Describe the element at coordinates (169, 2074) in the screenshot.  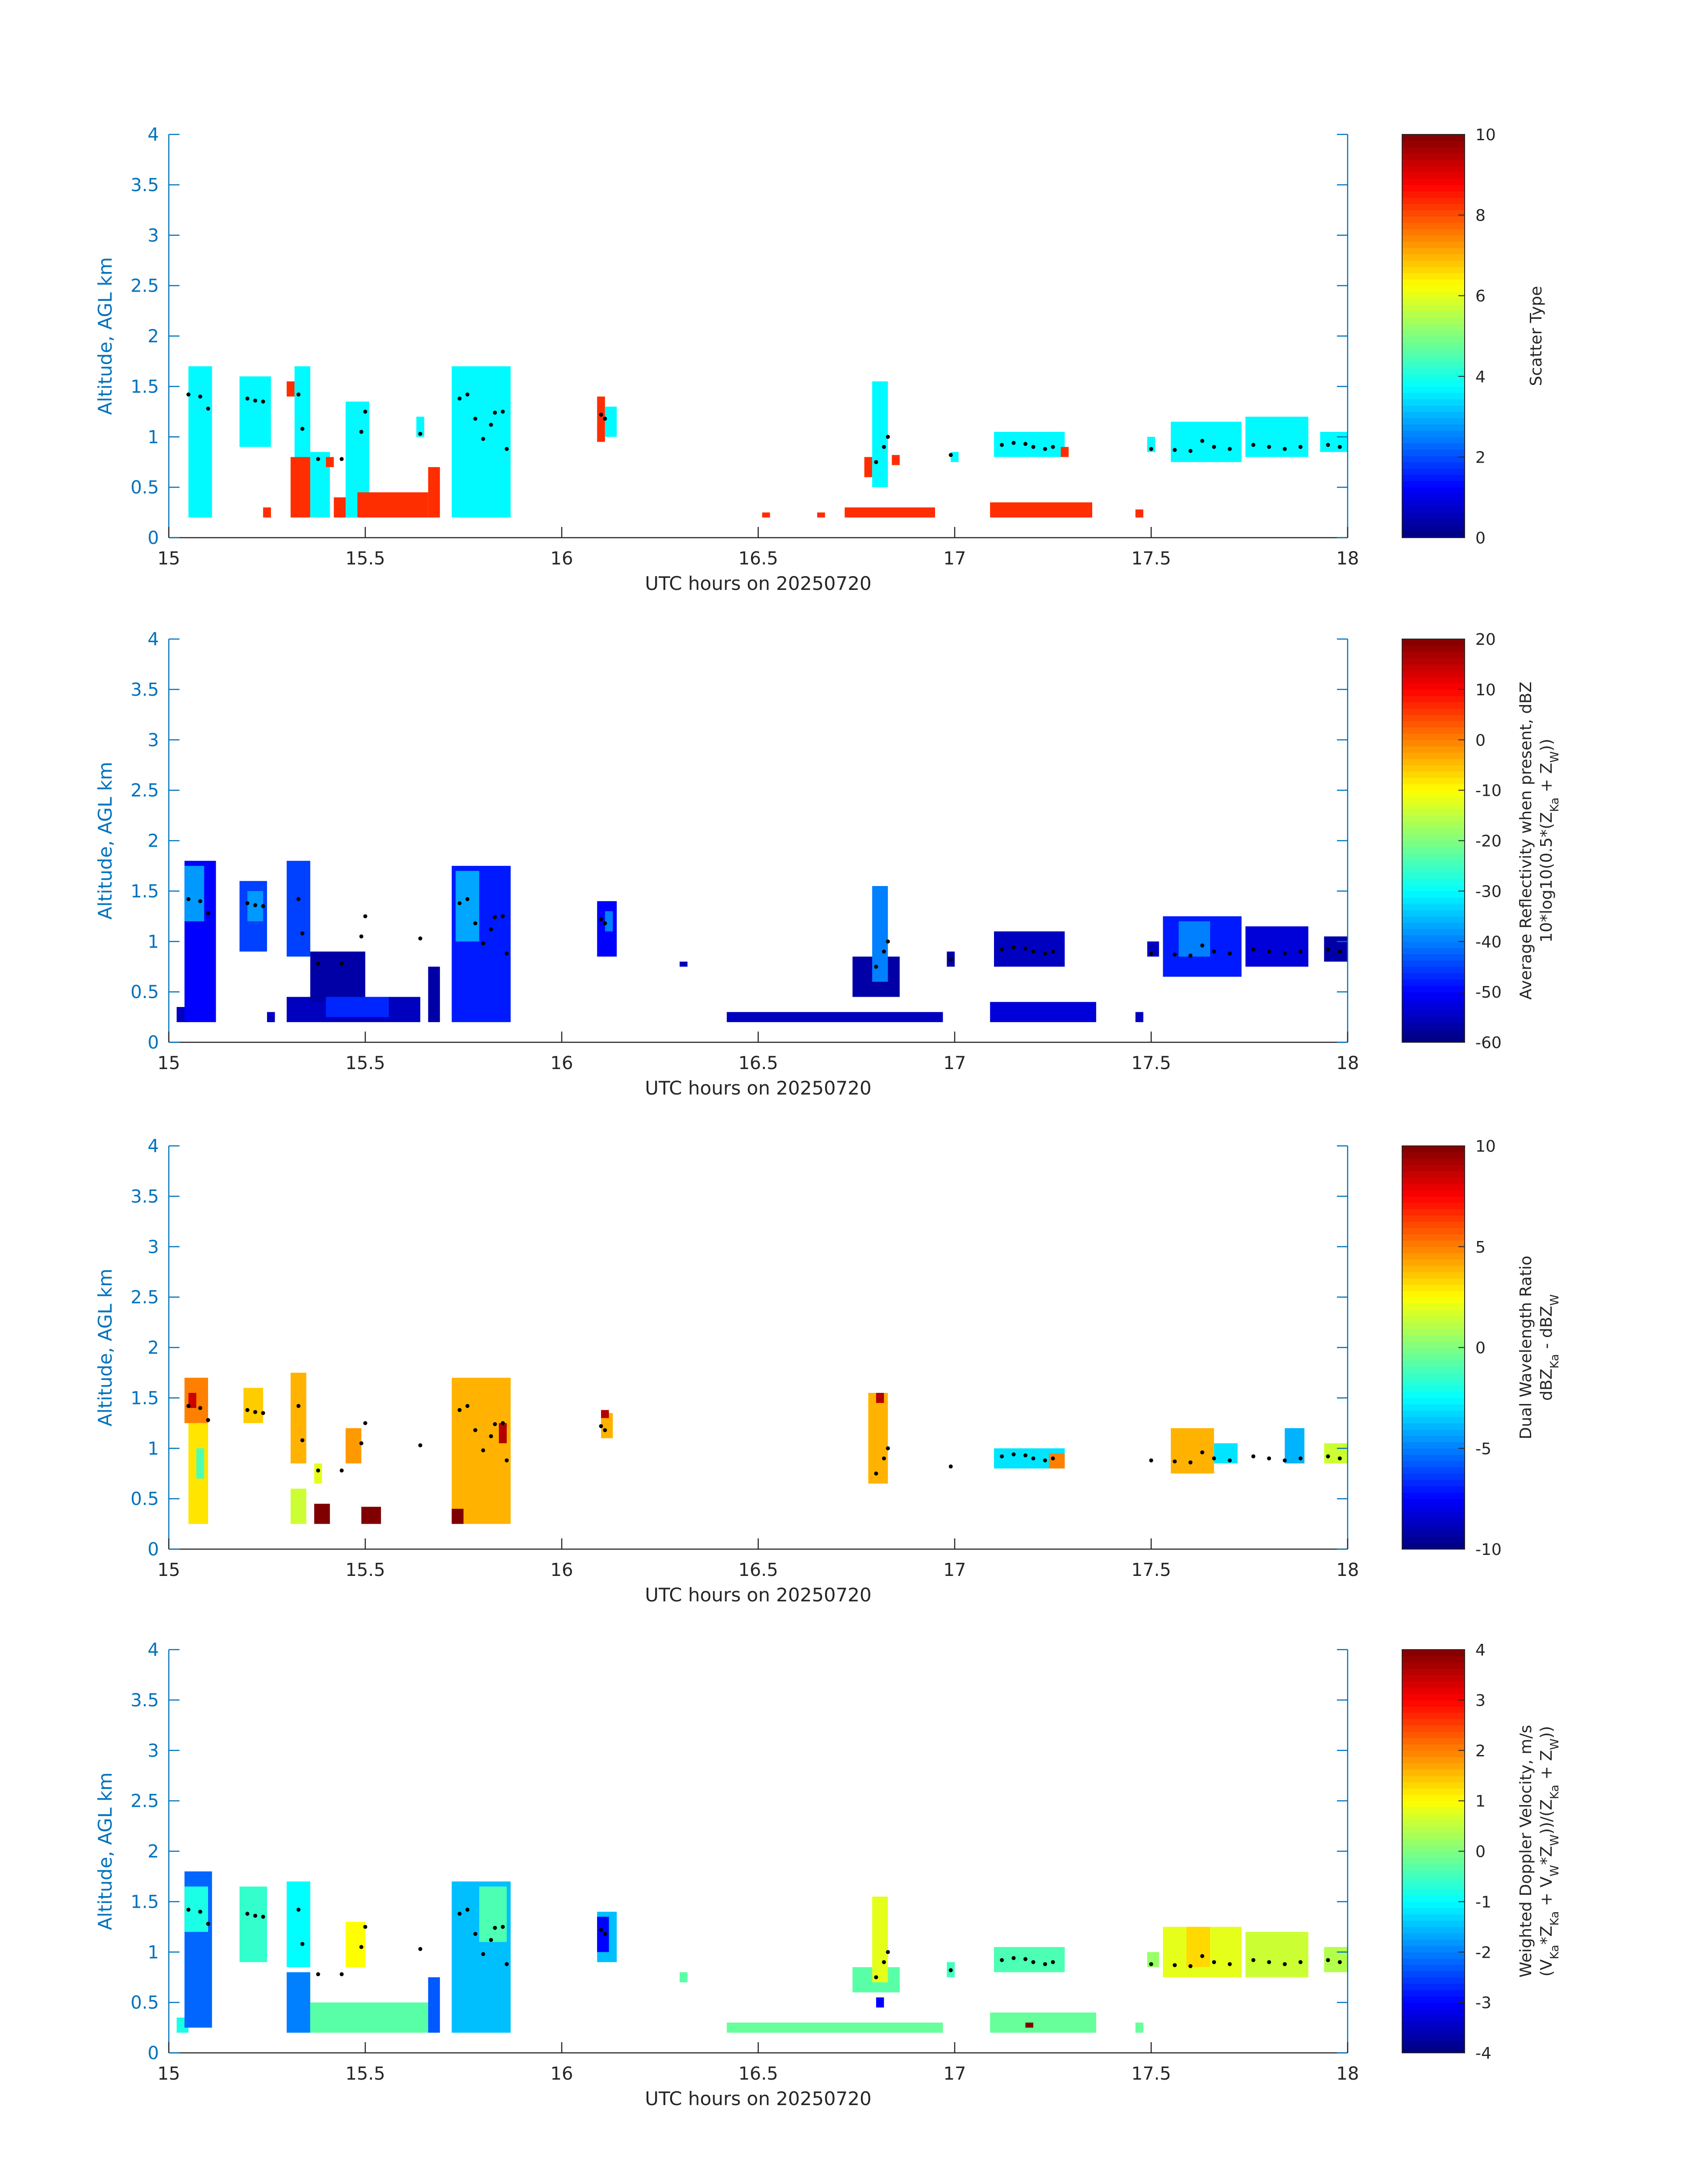
I see `x-tick-label: 15` at that location.